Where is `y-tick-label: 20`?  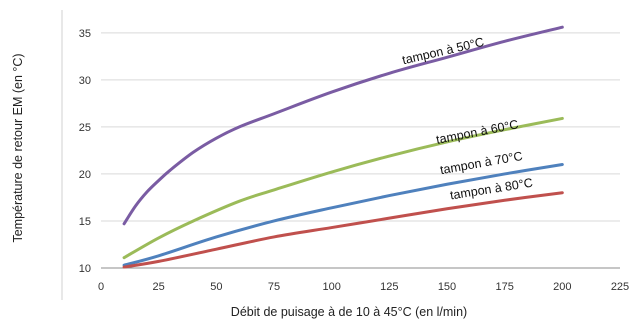 y-tick-label: 20 is located at coordinates (85, 175).